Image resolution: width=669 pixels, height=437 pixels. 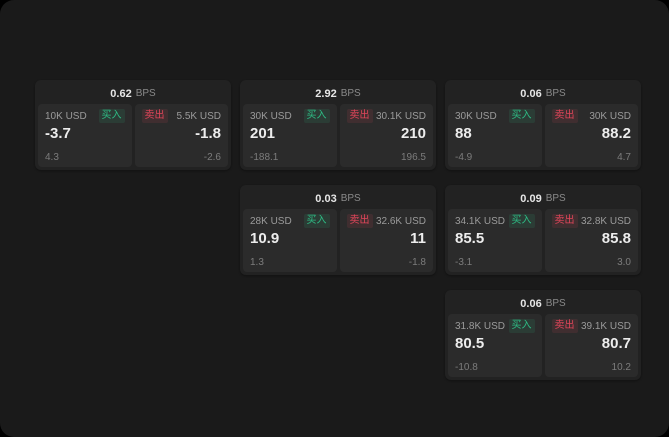 What do you see at coordinates (531, 198) in the screenshot?
I see `spread-value: 0.09` at bounding box center [531, 198].